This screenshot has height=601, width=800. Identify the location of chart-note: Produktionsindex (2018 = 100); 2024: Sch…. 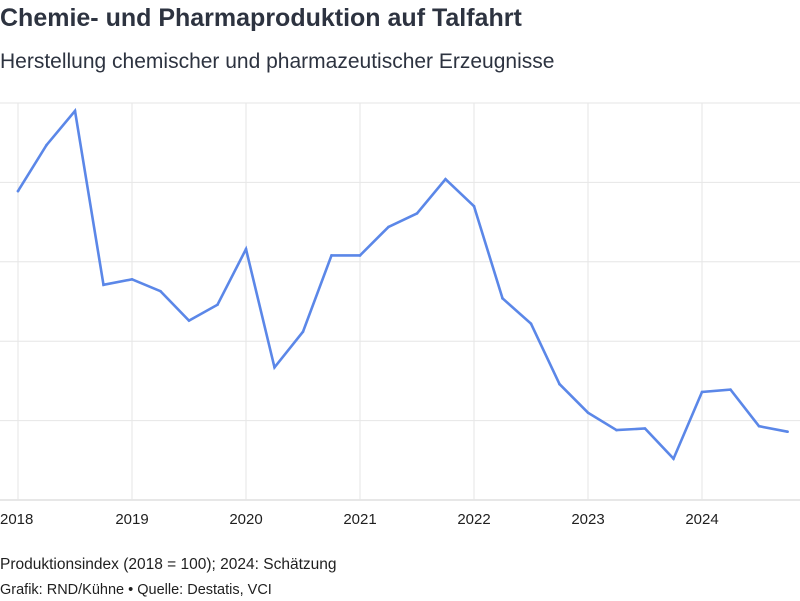
(168, 564).